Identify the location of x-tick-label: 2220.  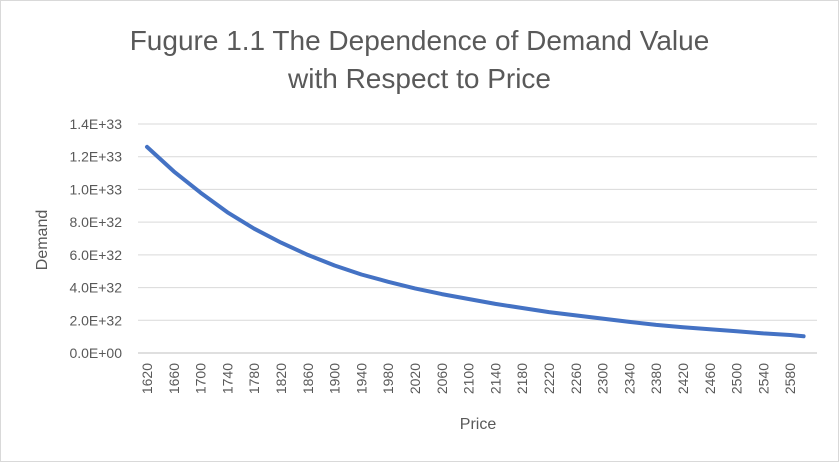
(549, 378).